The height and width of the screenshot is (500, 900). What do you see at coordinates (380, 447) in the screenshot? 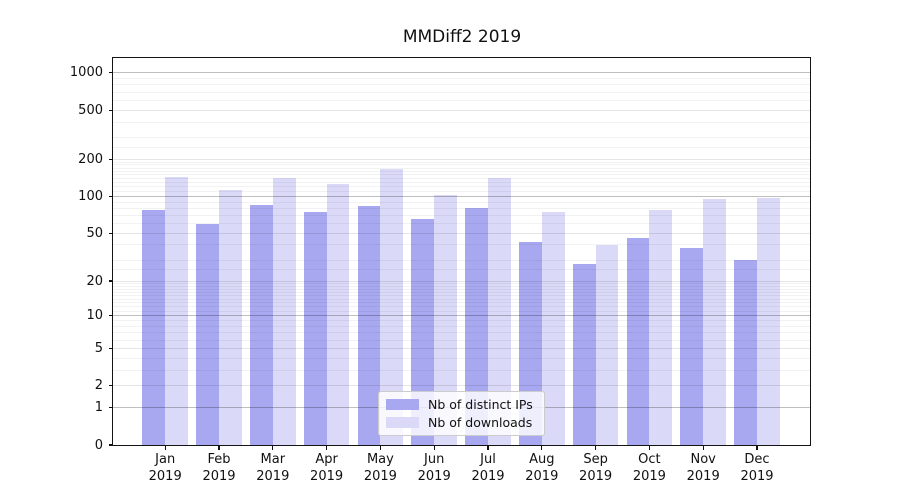
I see `x-tick-mark-May` at bounding box center [380, 447].